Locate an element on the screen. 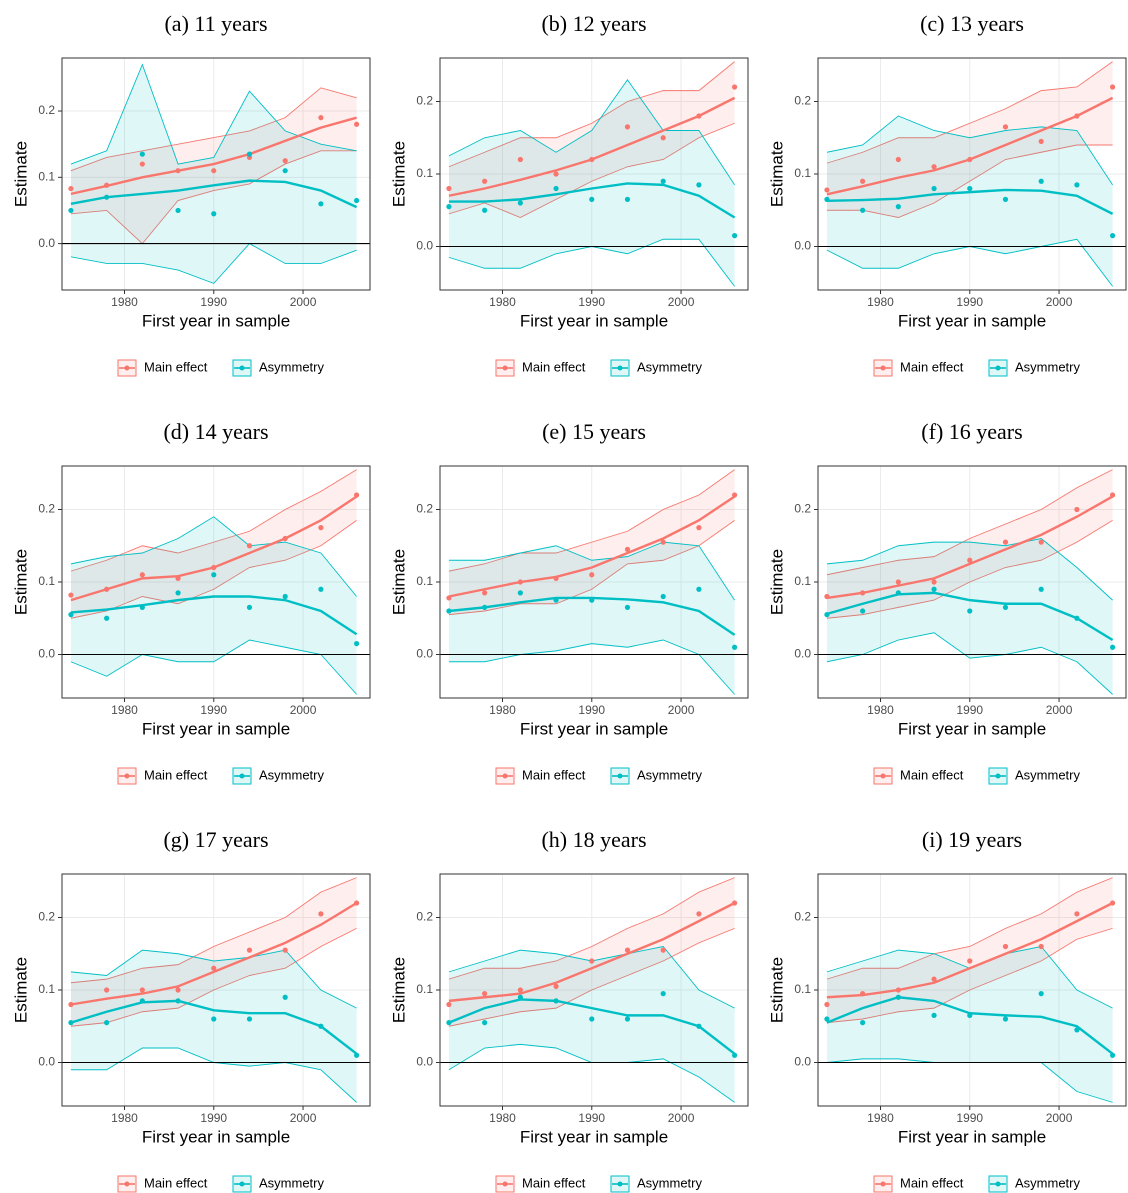  panel-title: (a) 11 years is located at coordinates (215, 23).